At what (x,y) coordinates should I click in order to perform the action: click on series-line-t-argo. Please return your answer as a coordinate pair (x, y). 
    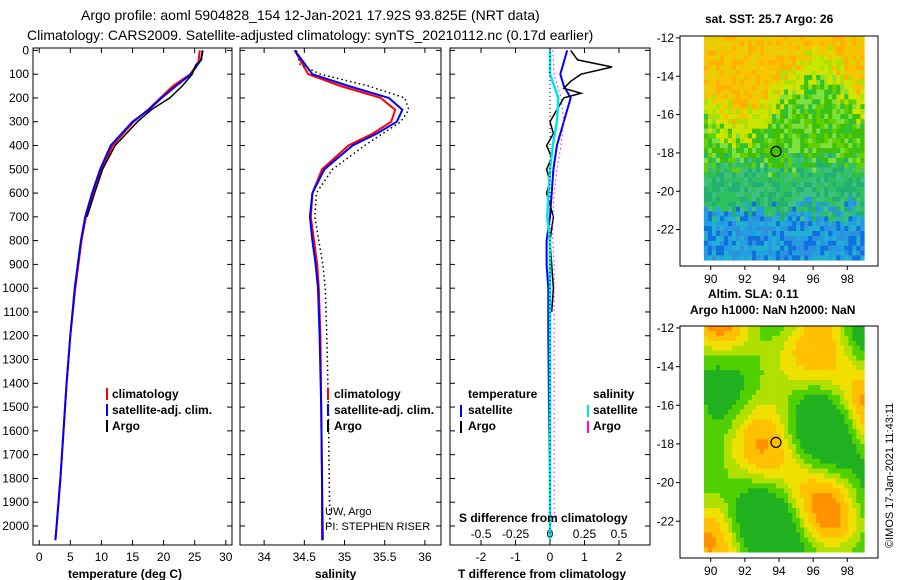
    Looking at the image, I should click on (579, 181).